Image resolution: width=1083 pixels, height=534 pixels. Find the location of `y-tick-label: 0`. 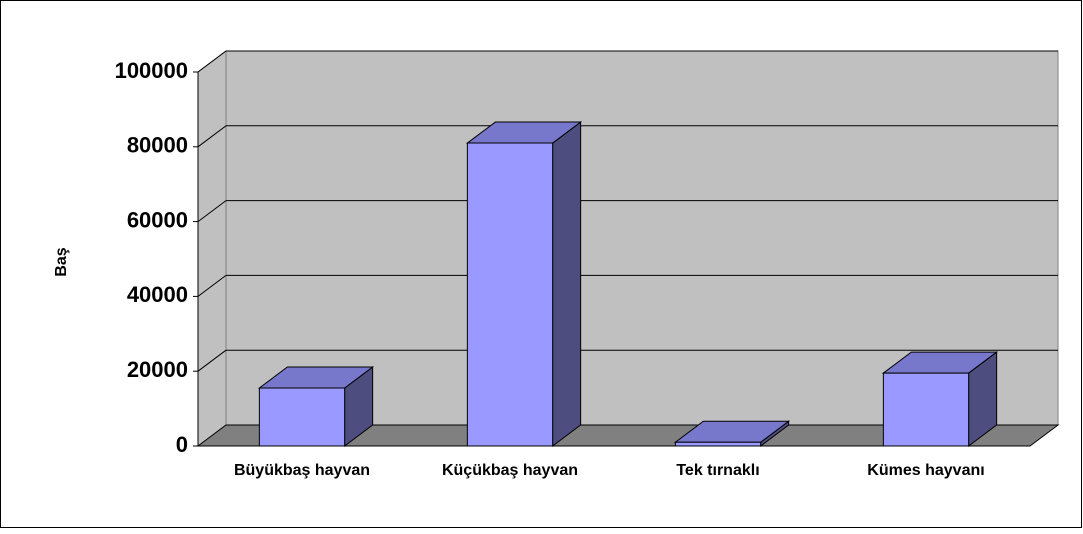

y-tick-label: 0 is located at coordinates (182, 444).